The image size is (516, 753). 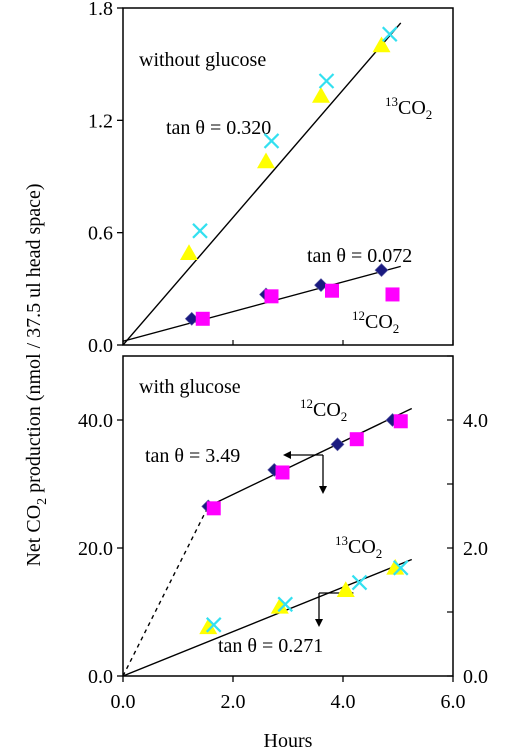 I want to click on bottom-tan-label-12co2: tan θ = 3.49, so click(x=192, y=456).